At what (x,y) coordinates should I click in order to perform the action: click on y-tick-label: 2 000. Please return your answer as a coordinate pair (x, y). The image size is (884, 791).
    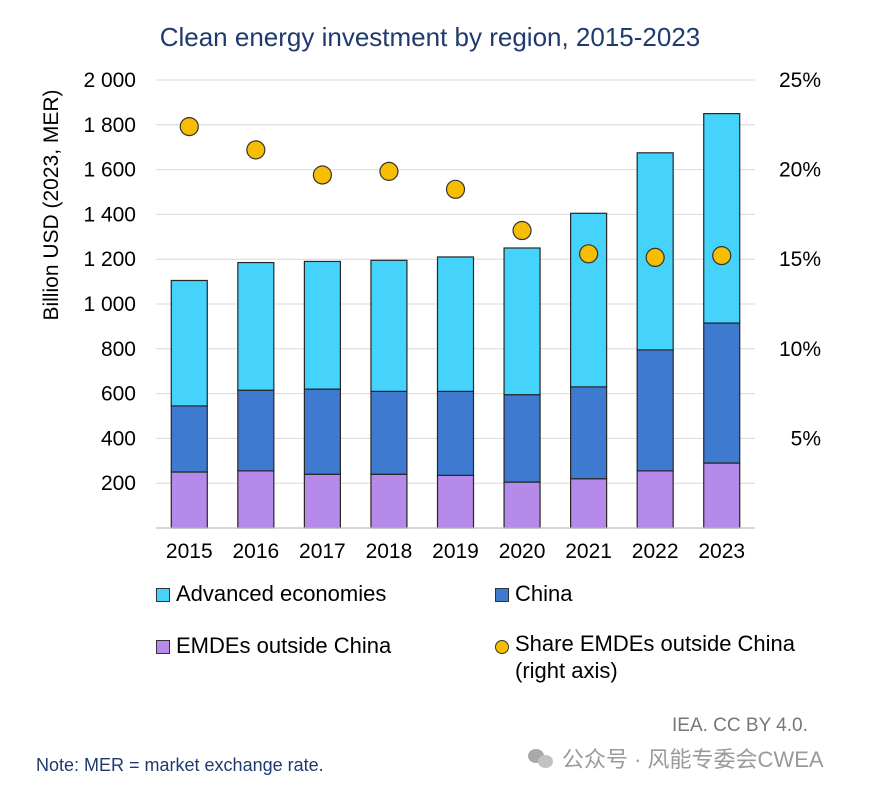
    Looking at the image, I should click on (109, 80).